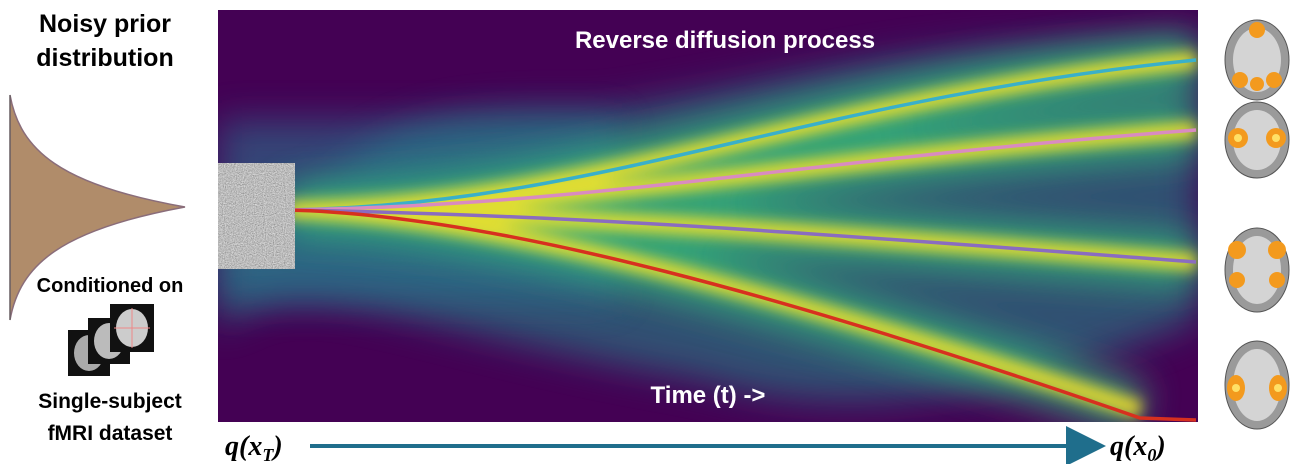 This screenshot has height=469, width=1300. Describe the element at coordinates (110, 433) in the screenshot. I see `dataset-label: fMRI dataset` at that location.